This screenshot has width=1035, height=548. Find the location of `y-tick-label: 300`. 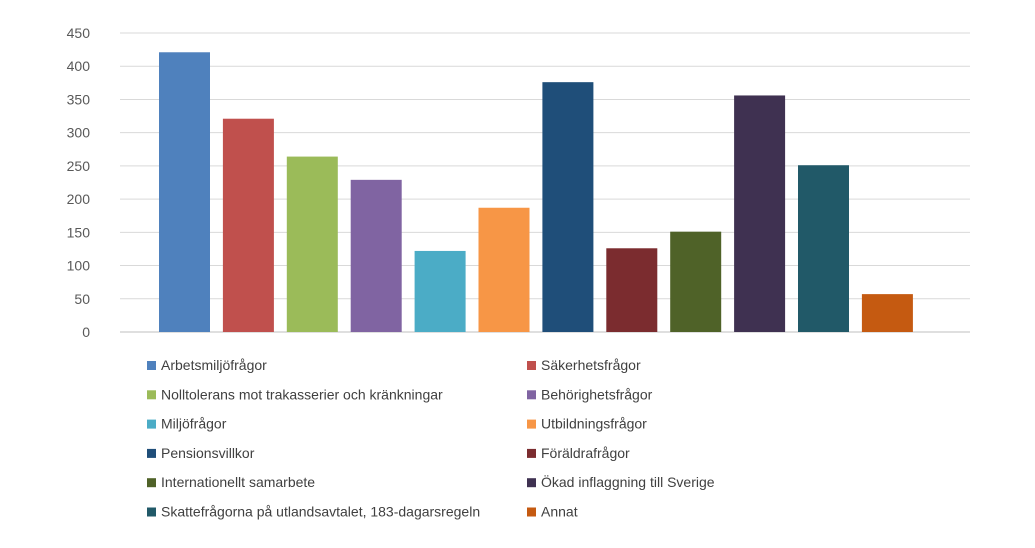

y-tick-label: 300 is located at coordinates (79, 133).